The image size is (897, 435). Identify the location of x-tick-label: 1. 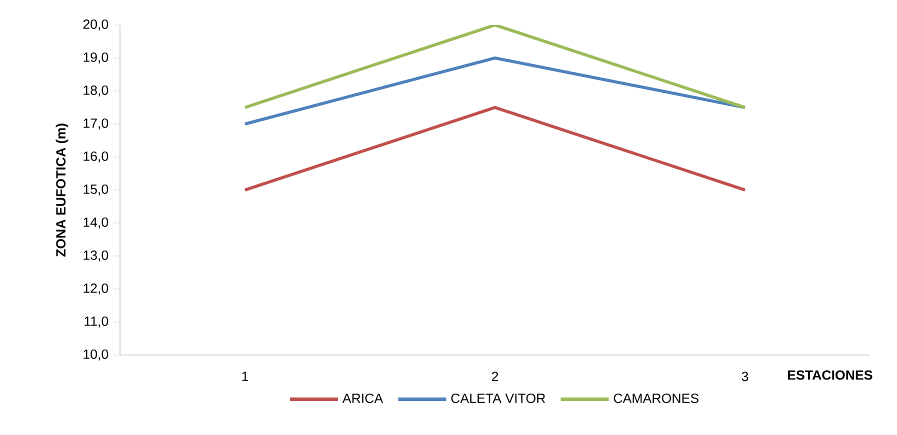
(245, 376).